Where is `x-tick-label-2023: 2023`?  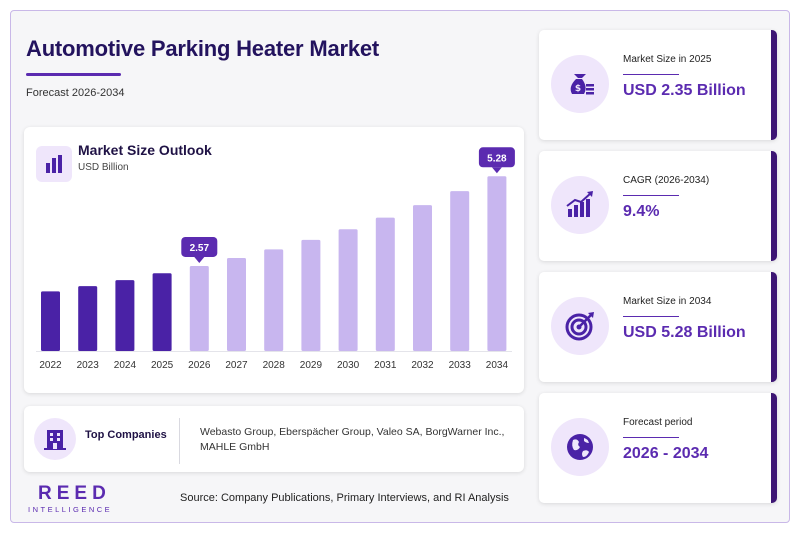
x-tick-label-2023: 2023 is located at coordinates (88, 365).